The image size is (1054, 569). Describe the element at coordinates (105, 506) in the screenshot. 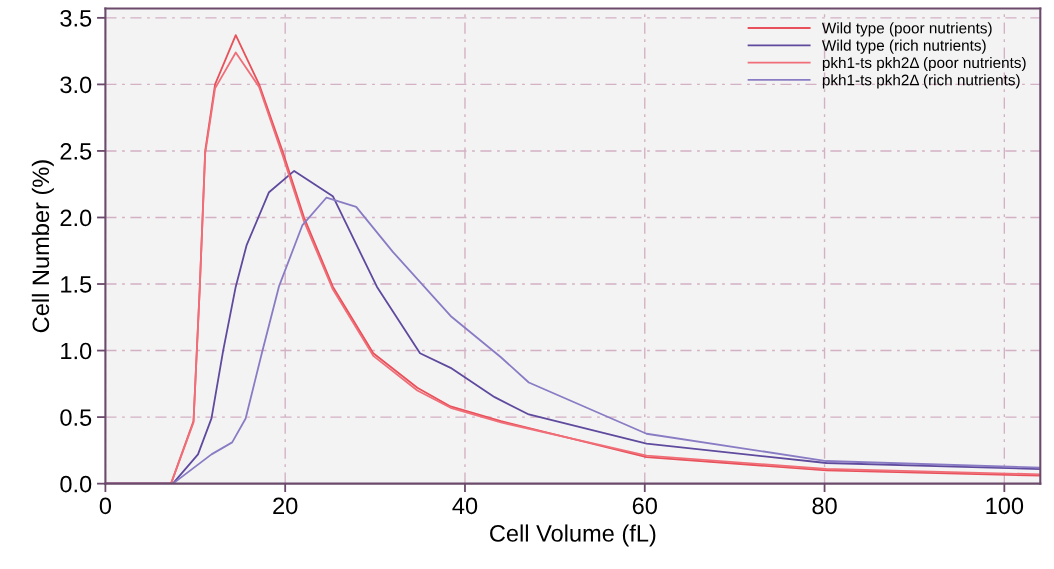

I see `x-tick-label: 0` at that location.